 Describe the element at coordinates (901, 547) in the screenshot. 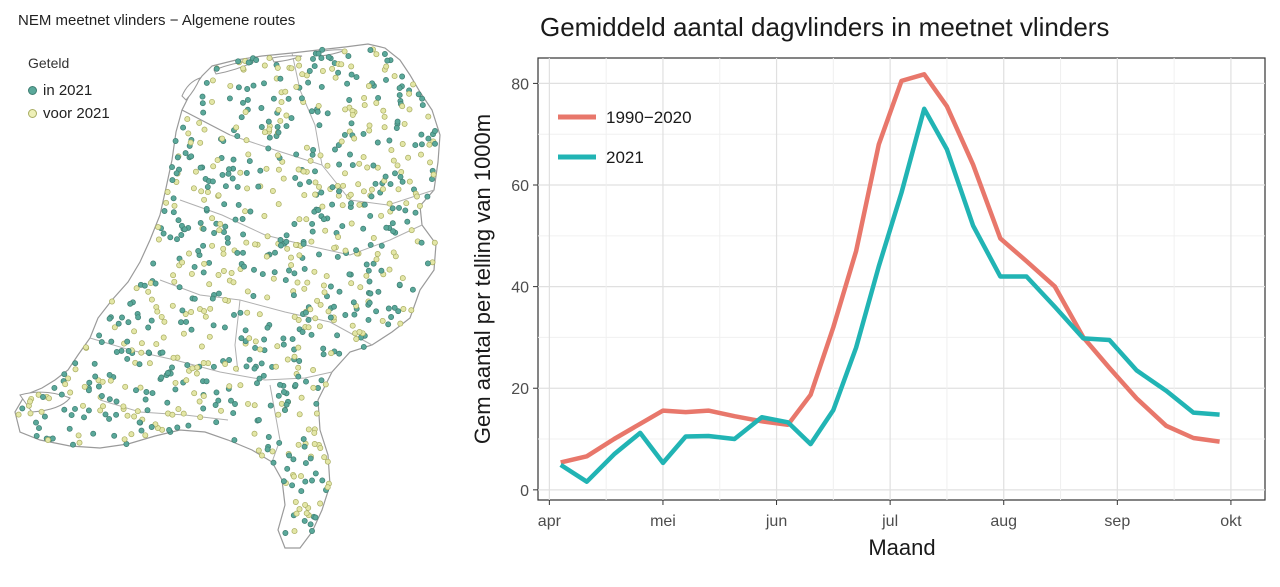

I see `x-axis-title: Maand` at that location.